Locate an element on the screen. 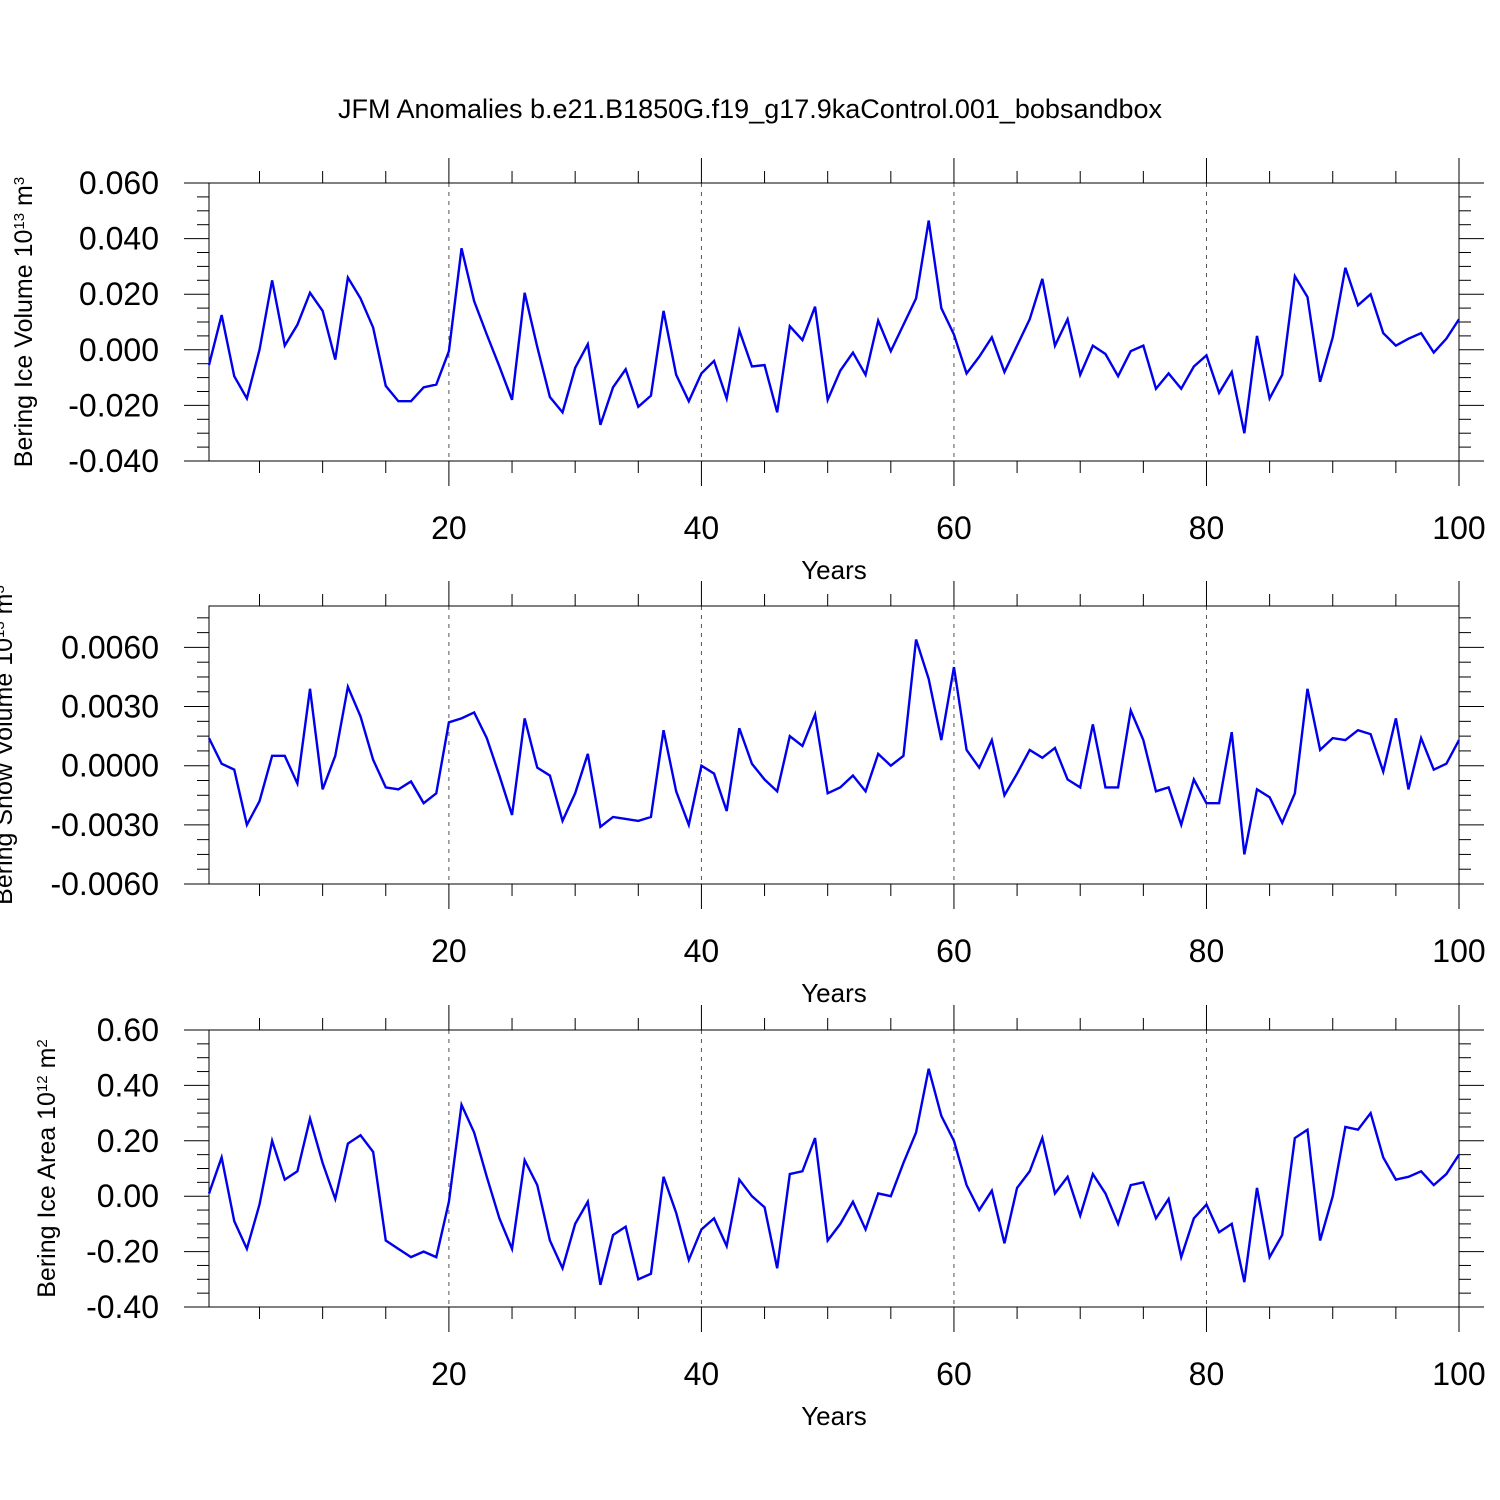 The height and width of the screenshot is (1500, 1500). y-tick-label: -0.20 is located at coordinates (122, 1252).